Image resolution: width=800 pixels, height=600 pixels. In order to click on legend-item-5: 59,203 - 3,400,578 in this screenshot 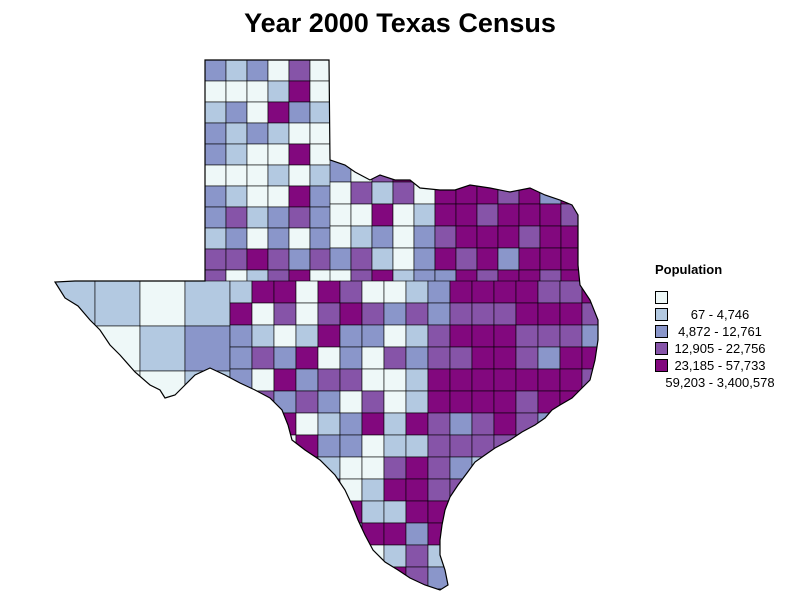, I will do `click(727, 373)`.